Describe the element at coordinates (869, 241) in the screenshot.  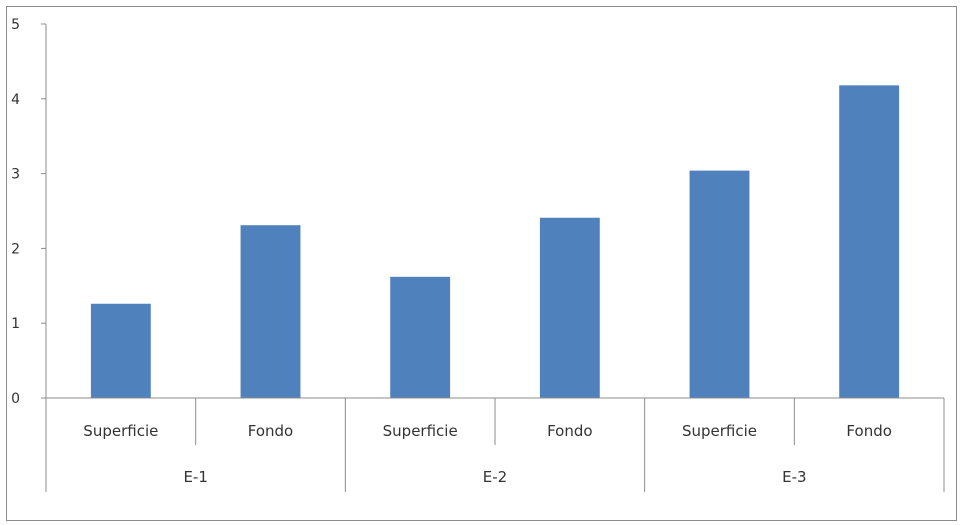
I see `bar-e-3-fondo` at that location.